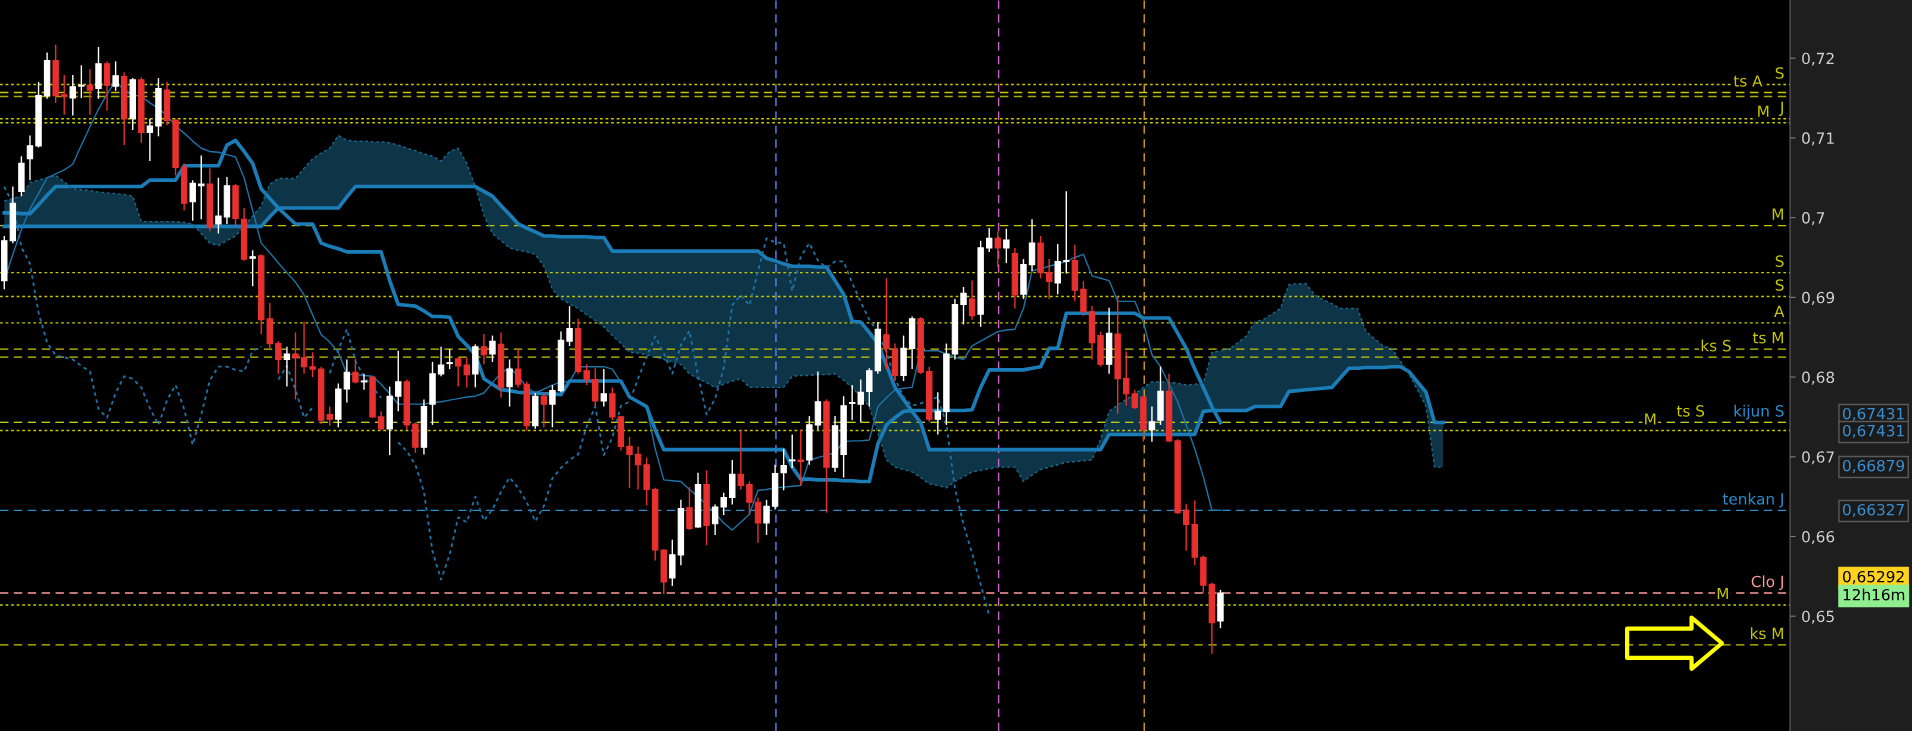 The image size is (1912, 731). I want to click on y-tick-label: 0,68, so click(1818, 378).